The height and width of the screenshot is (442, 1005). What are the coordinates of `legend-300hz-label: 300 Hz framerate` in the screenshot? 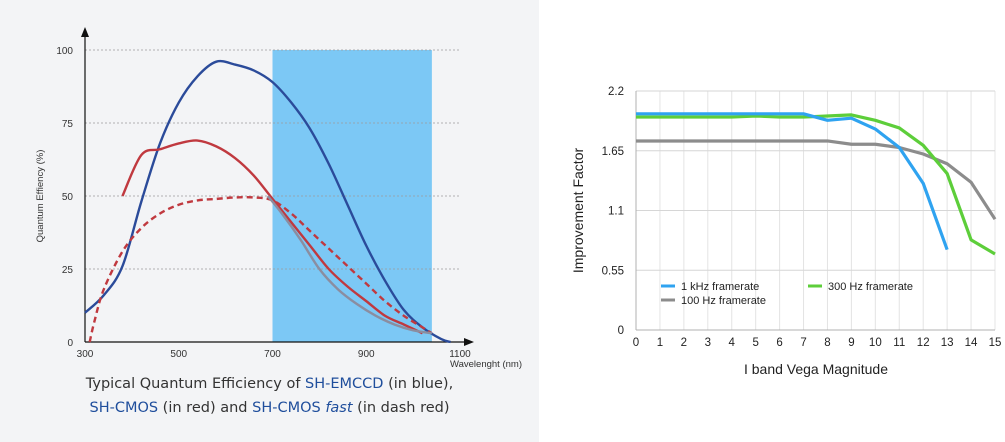 It's located at (870, 287).